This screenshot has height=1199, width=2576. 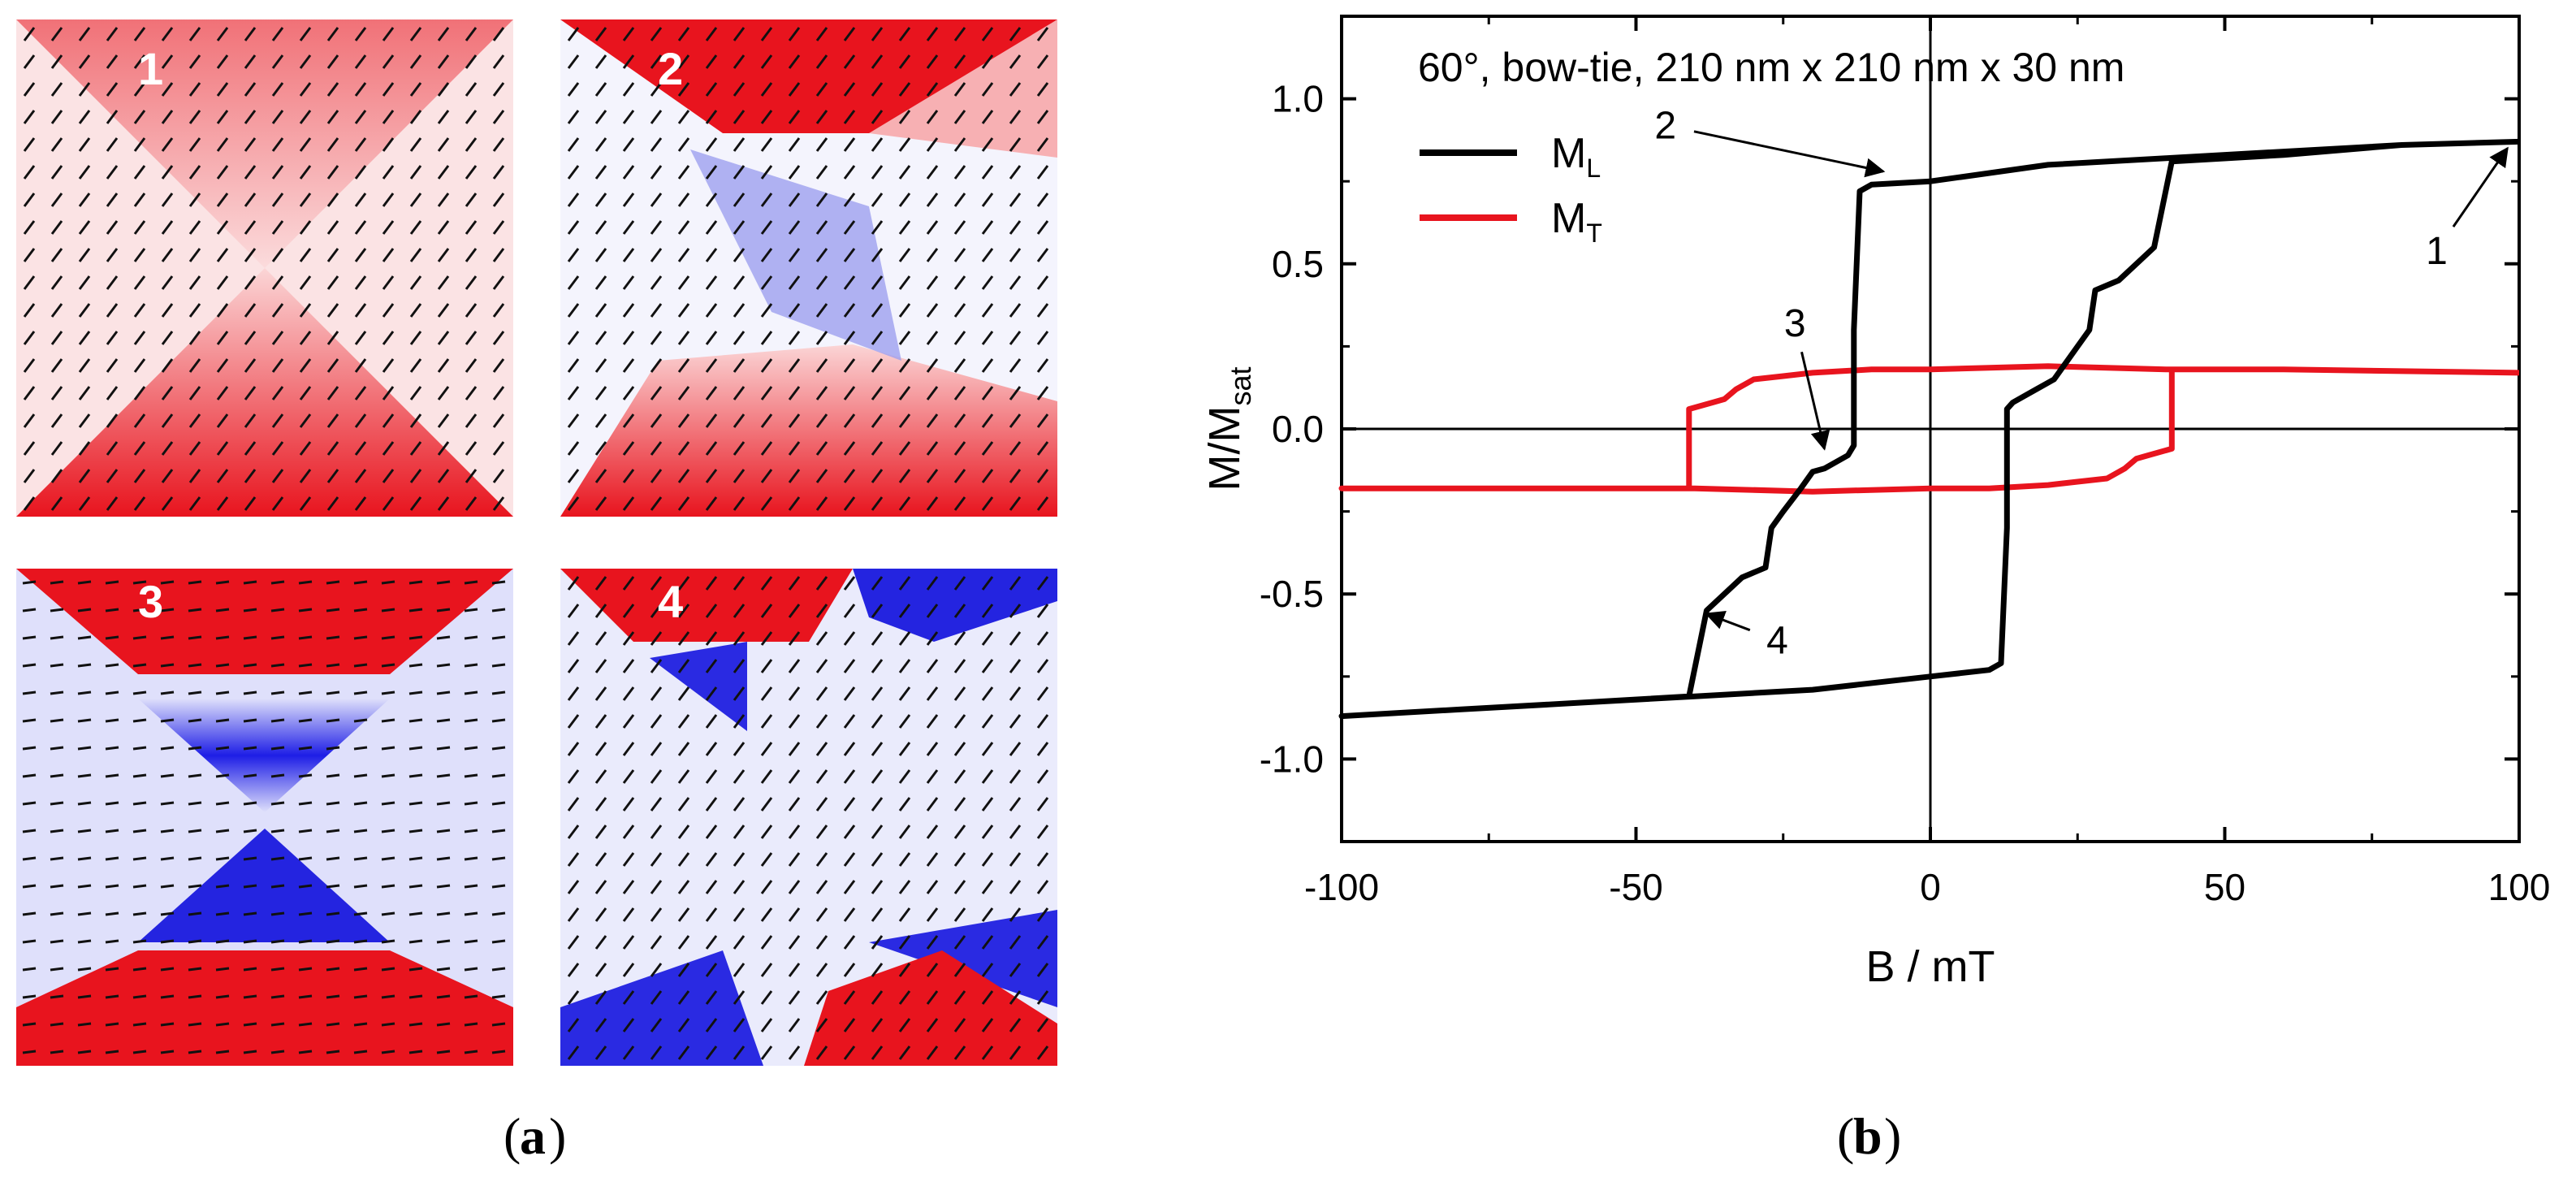 What do you see at coordinates (1868, 1136) in the screenshot?
I see `panel-b-label: b` at bounding box center [1868, 1136].